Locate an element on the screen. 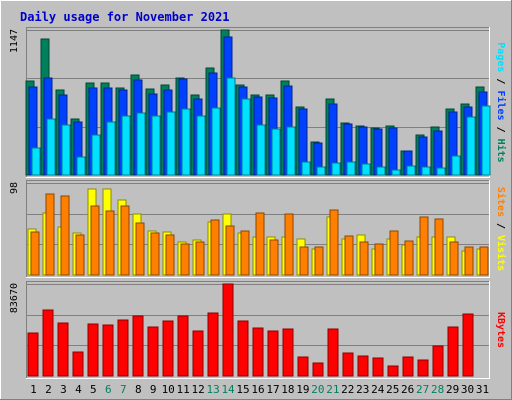 This screenshot has height=400, width=512. panel-scale-max-label: 1147 is located at coordinates (14, 41).